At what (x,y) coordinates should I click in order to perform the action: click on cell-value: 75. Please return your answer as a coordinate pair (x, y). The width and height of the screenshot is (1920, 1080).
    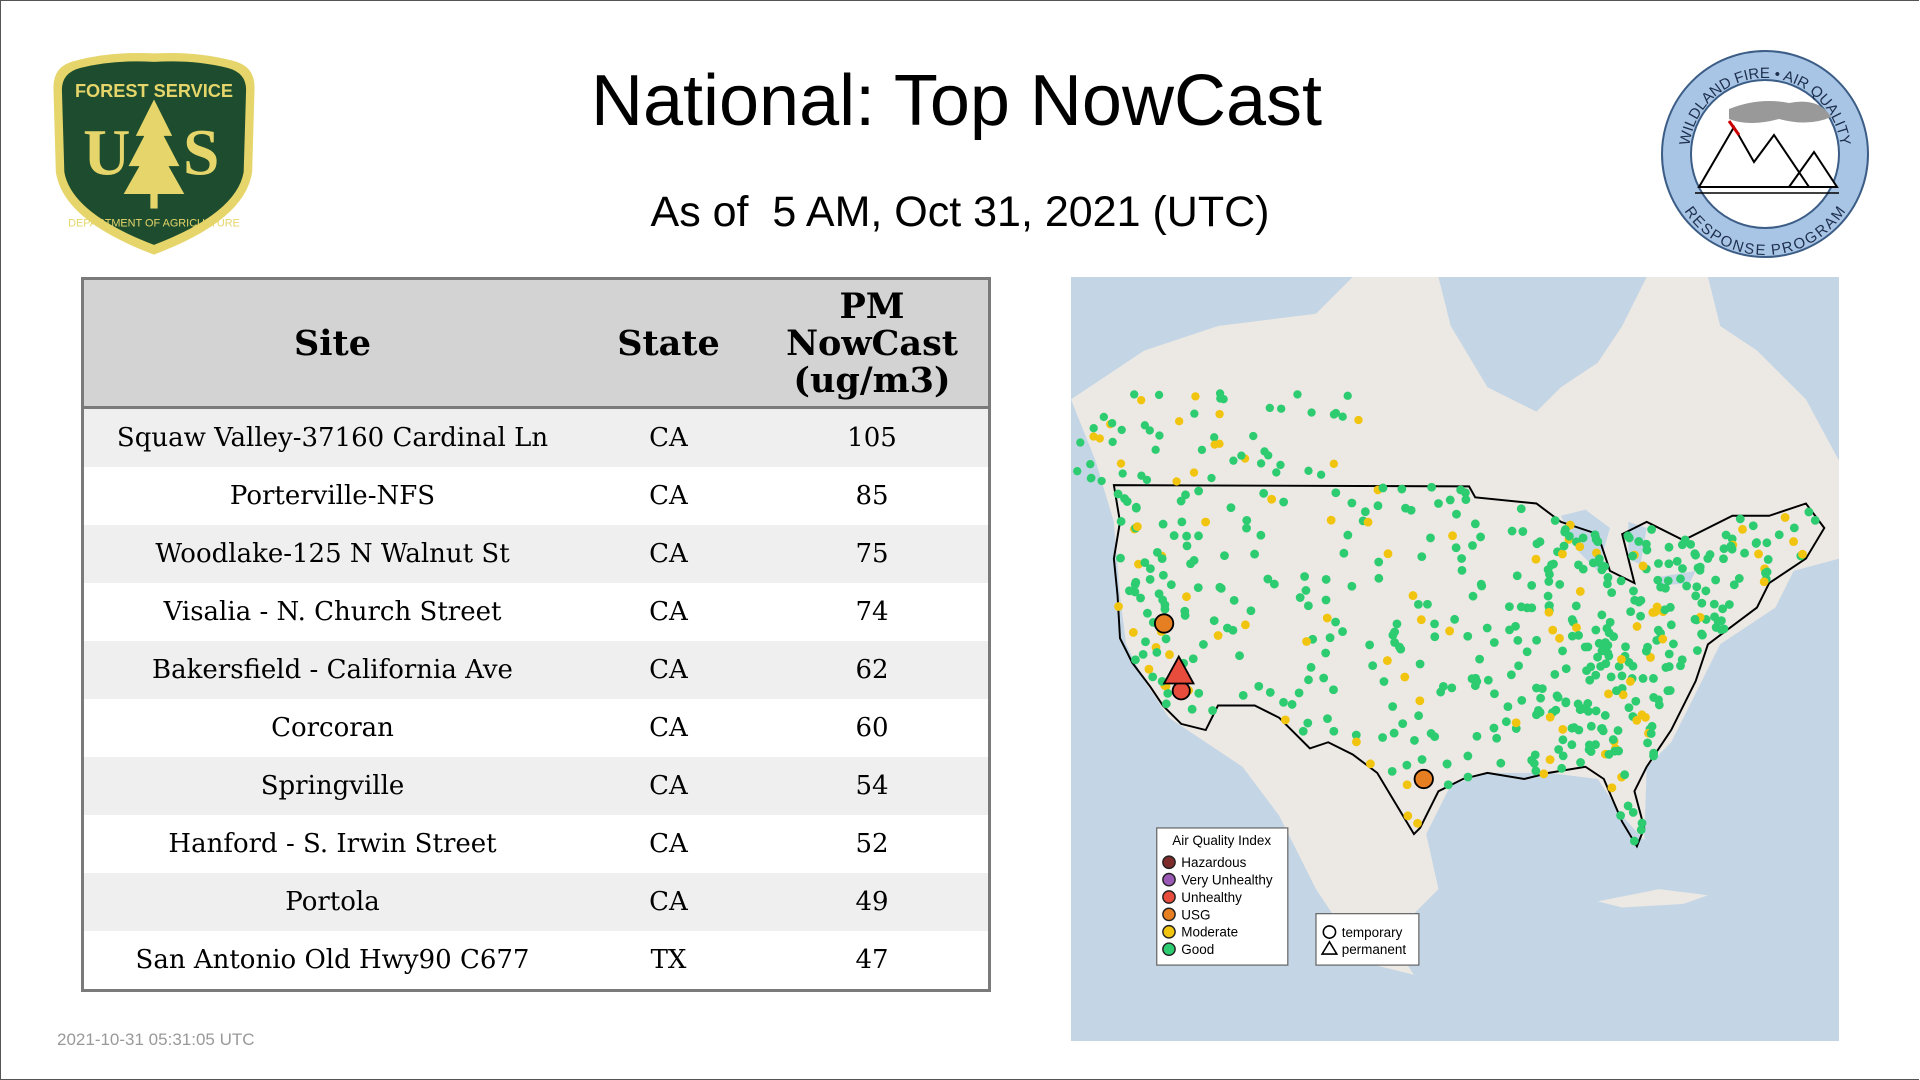
    Looking at the image, I should click on (873, 554).